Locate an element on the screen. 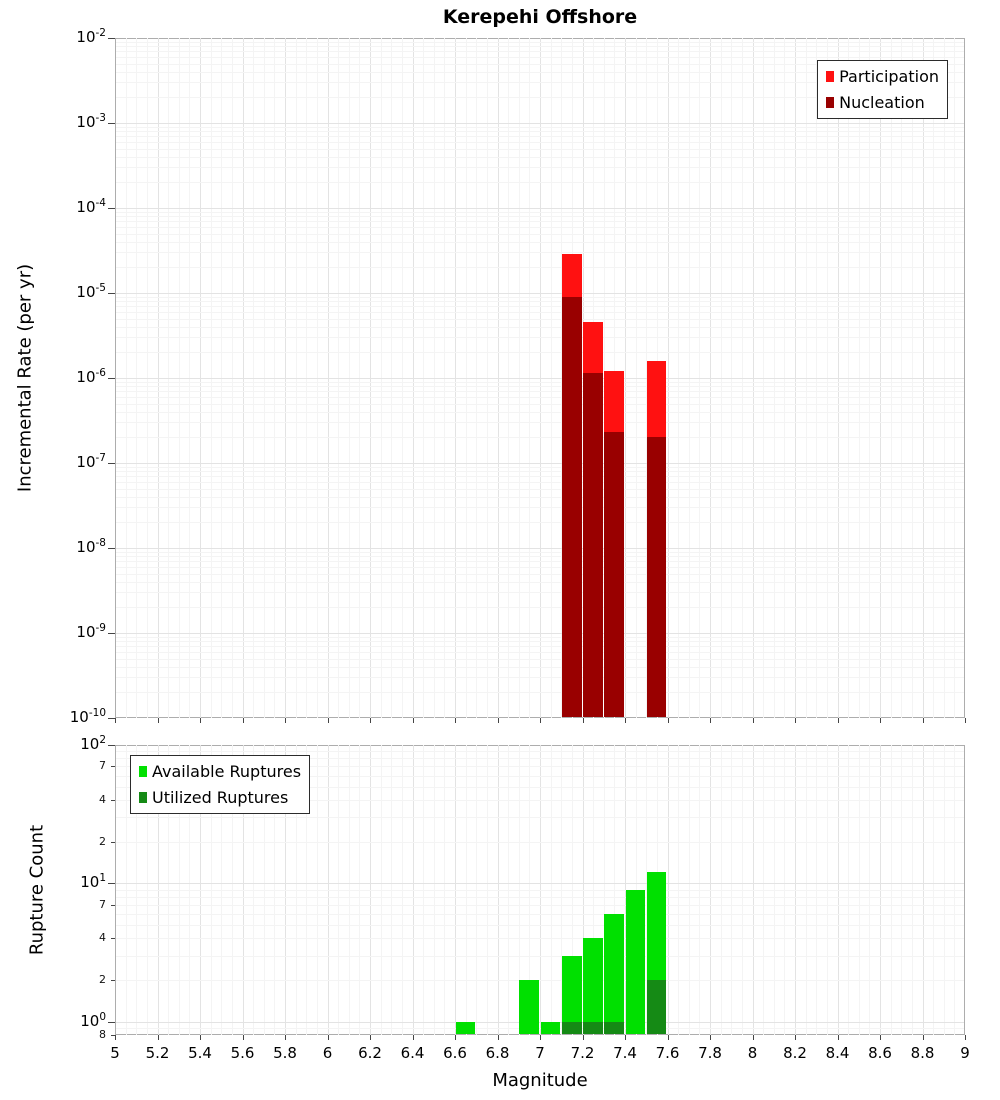  y-tick-label: 10⁻⁹ is located at coordinates (91, 631).